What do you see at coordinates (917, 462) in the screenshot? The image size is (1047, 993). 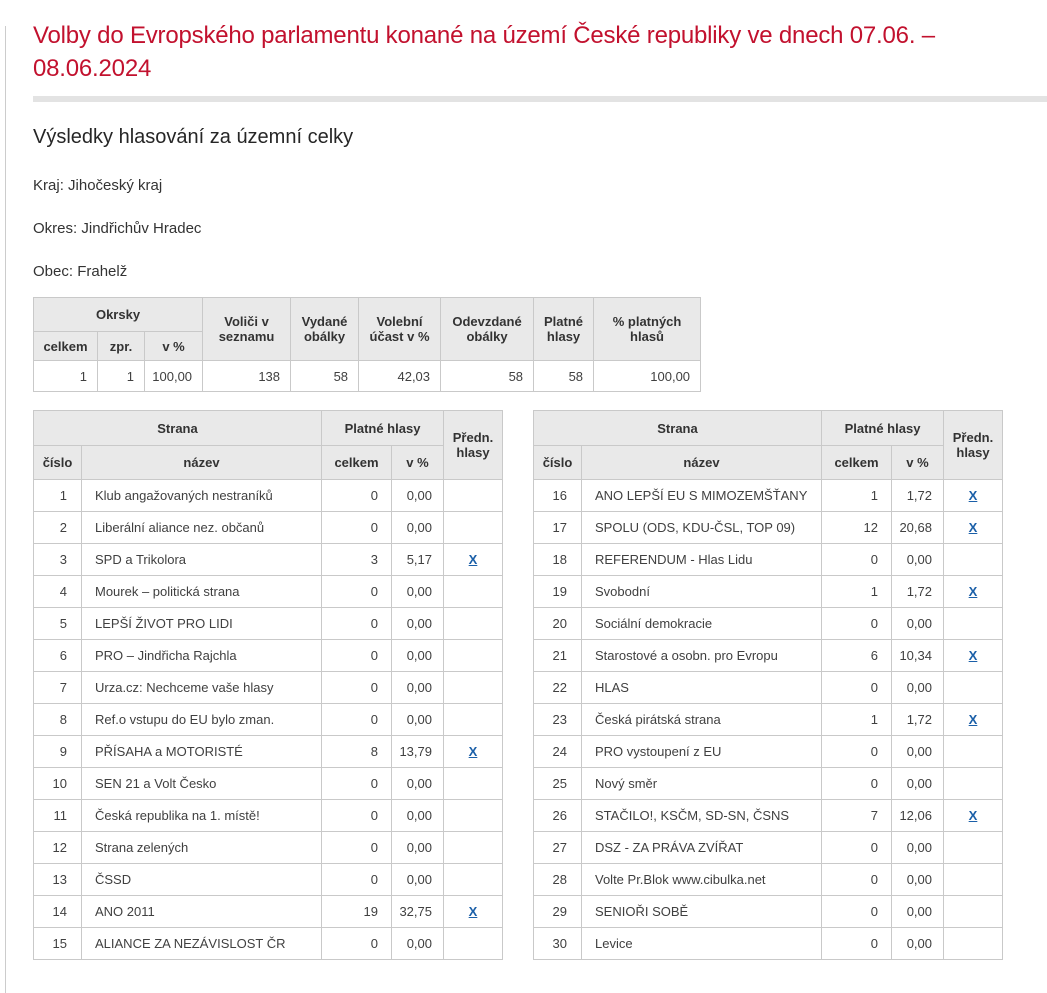 I see `header-v-pct: v %` at bounding box center [917, 462].